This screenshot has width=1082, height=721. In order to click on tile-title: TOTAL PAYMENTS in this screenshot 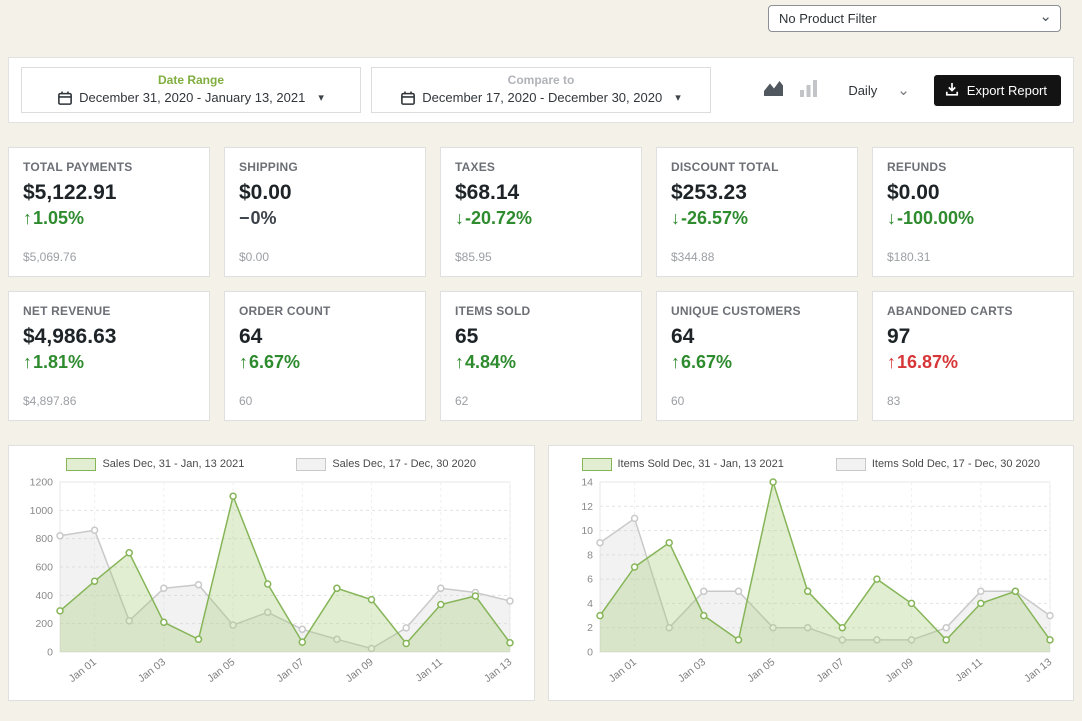, I will do `click(78, 167)`.